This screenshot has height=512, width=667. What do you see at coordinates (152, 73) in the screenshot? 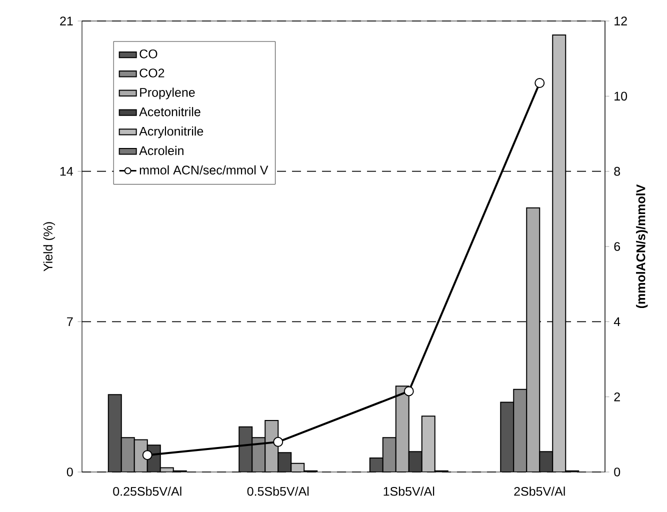
I see `legend-label: CO2` at bounding box center [152, 73].